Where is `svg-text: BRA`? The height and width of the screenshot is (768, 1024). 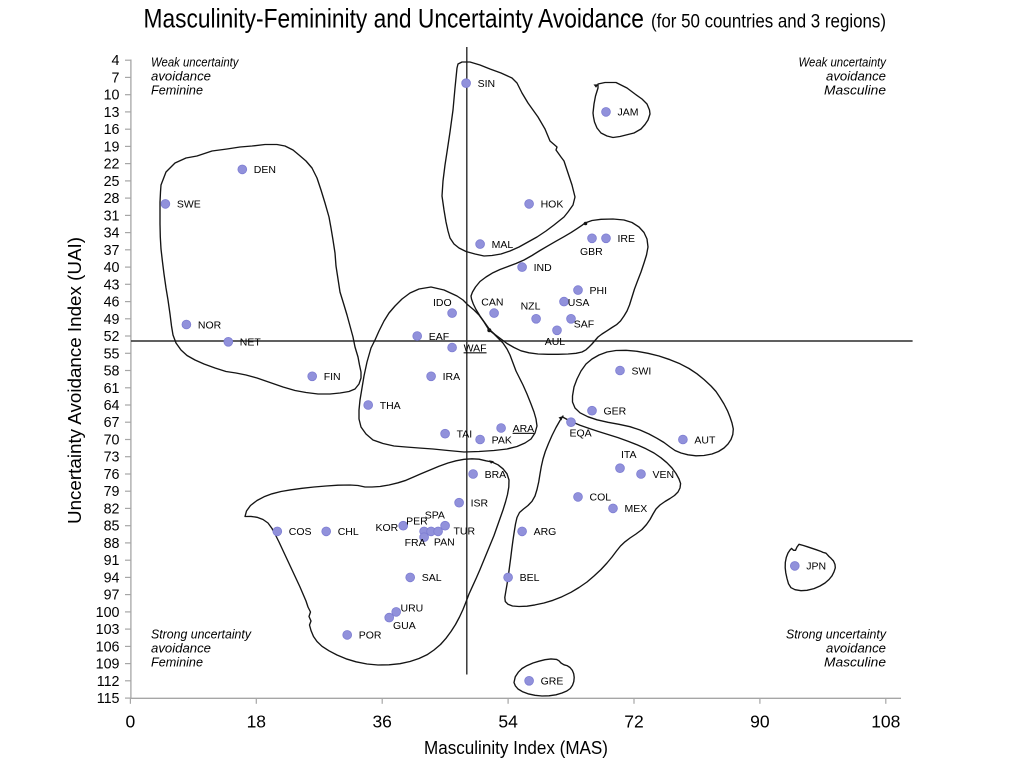 svg-text: BRA is located at coordinates (496, 475).